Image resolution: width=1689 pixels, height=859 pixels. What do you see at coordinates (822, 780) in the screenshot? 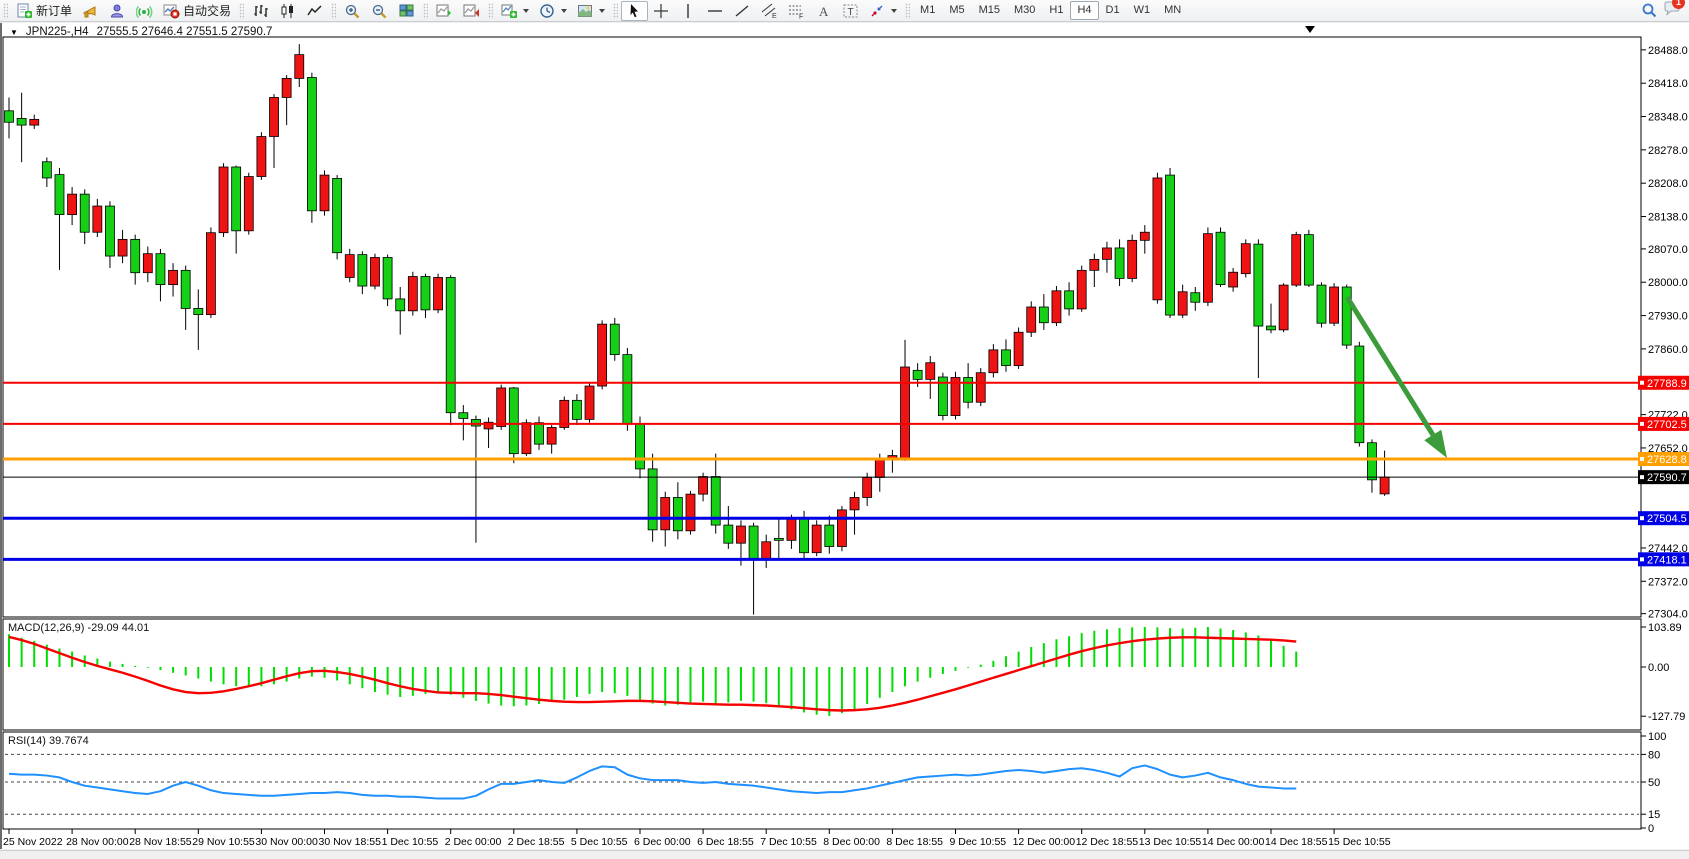
I see `rsi-pane` at bounding box center [822, 780].